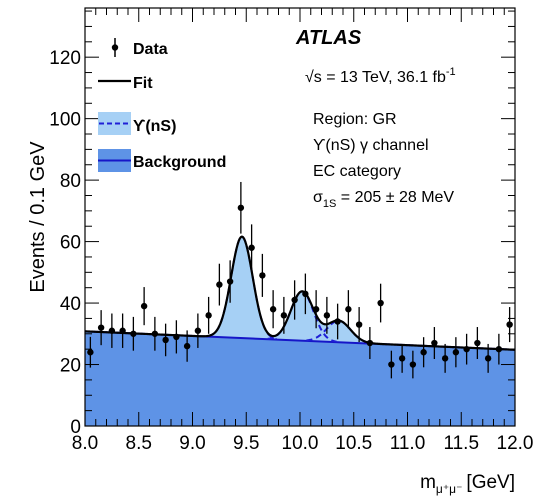 This screenshot has height=499, width=551. What do you see at coordinates (355, 119) in the screenshot?
I see `region-label: Region: GR` at bounding box center [355, 119].